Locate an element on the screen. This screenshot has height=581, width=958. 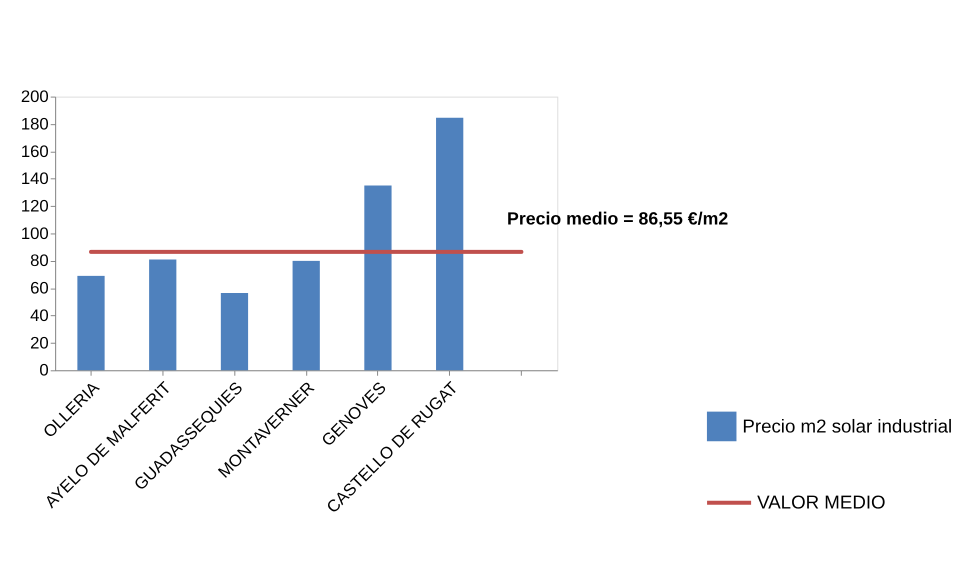
y-tick-label: 200 is located at coordinates (34, 96).